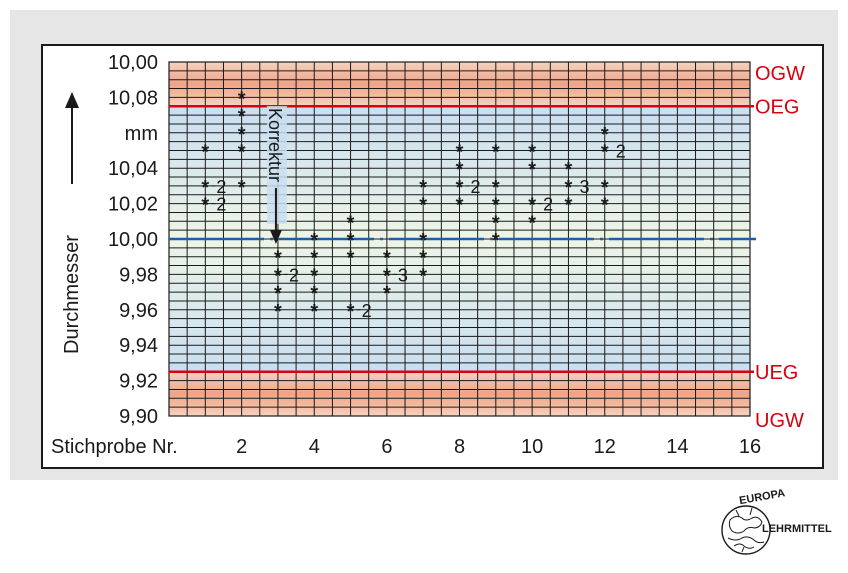 The width and height of the screenshot is (848, 573). Describe the element at coordinates (133, 169) in the screenshot. I see `y-tick-label: 10,04` at that location.